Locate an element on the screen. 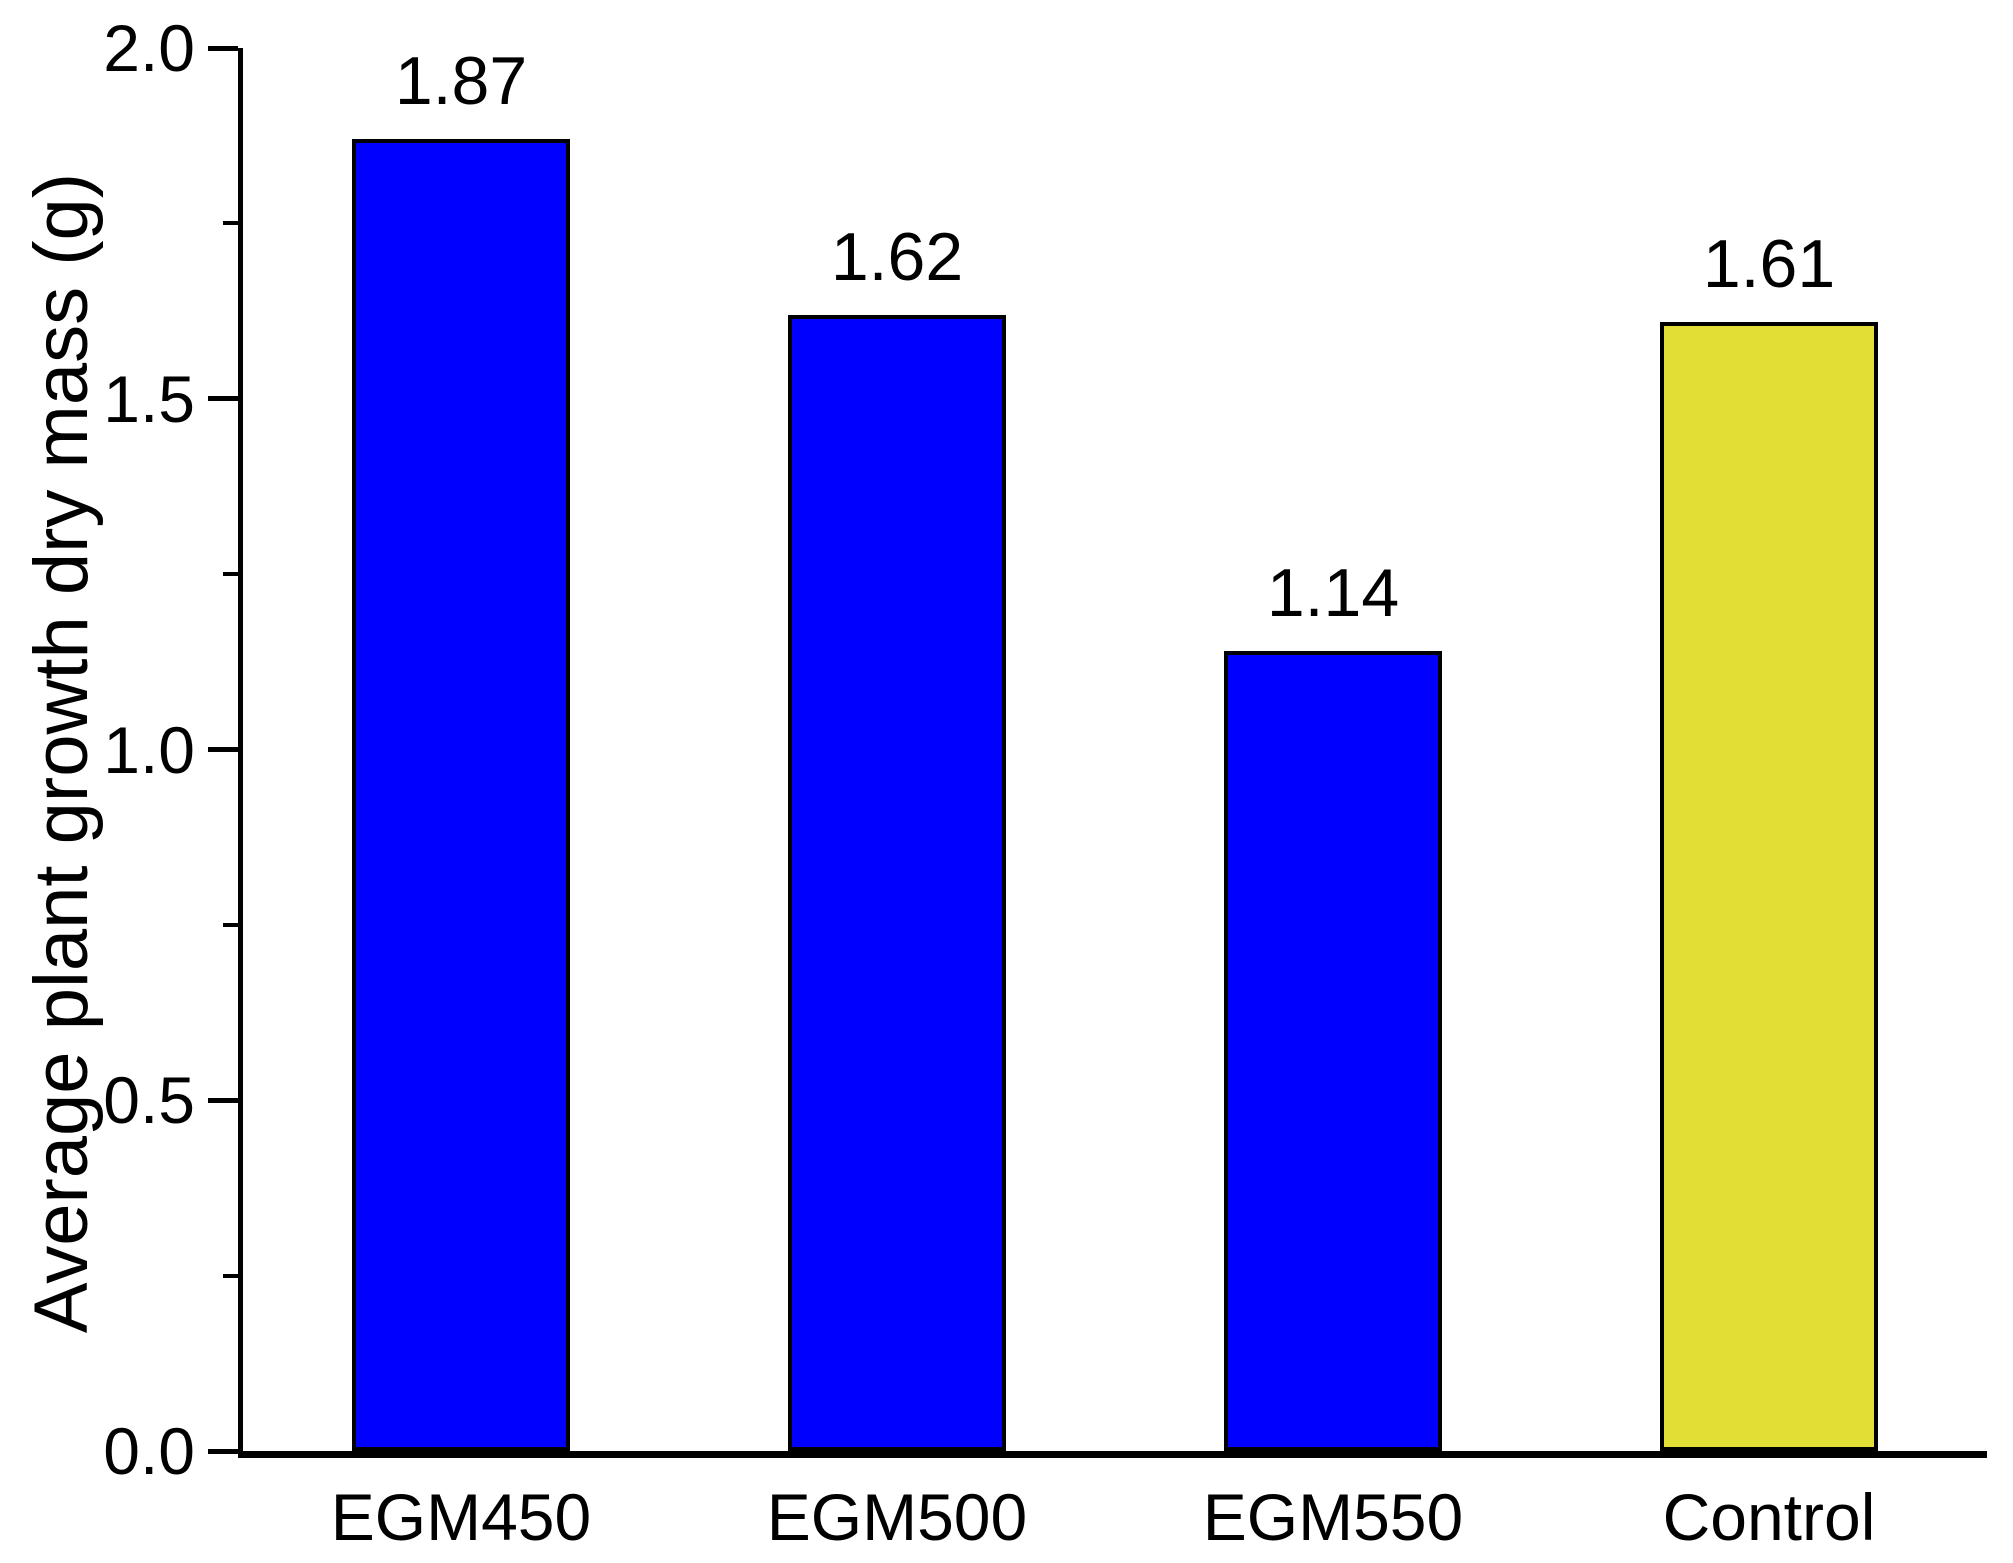 The height and width of the screenshot is (1563, 2013). x-category-label: EGM500 is located at coordinates (897, 1517).